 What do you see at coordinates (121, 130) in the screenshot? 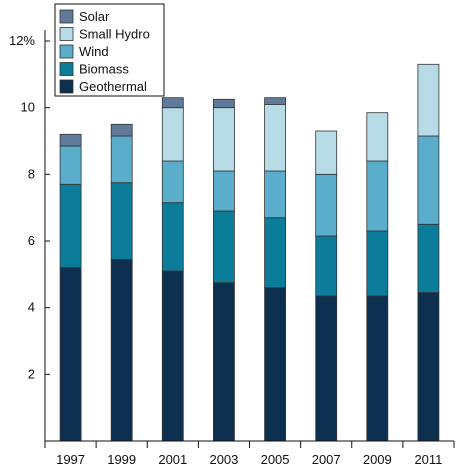
I see `bar-solar-1999` at bounding box center [121, 130].